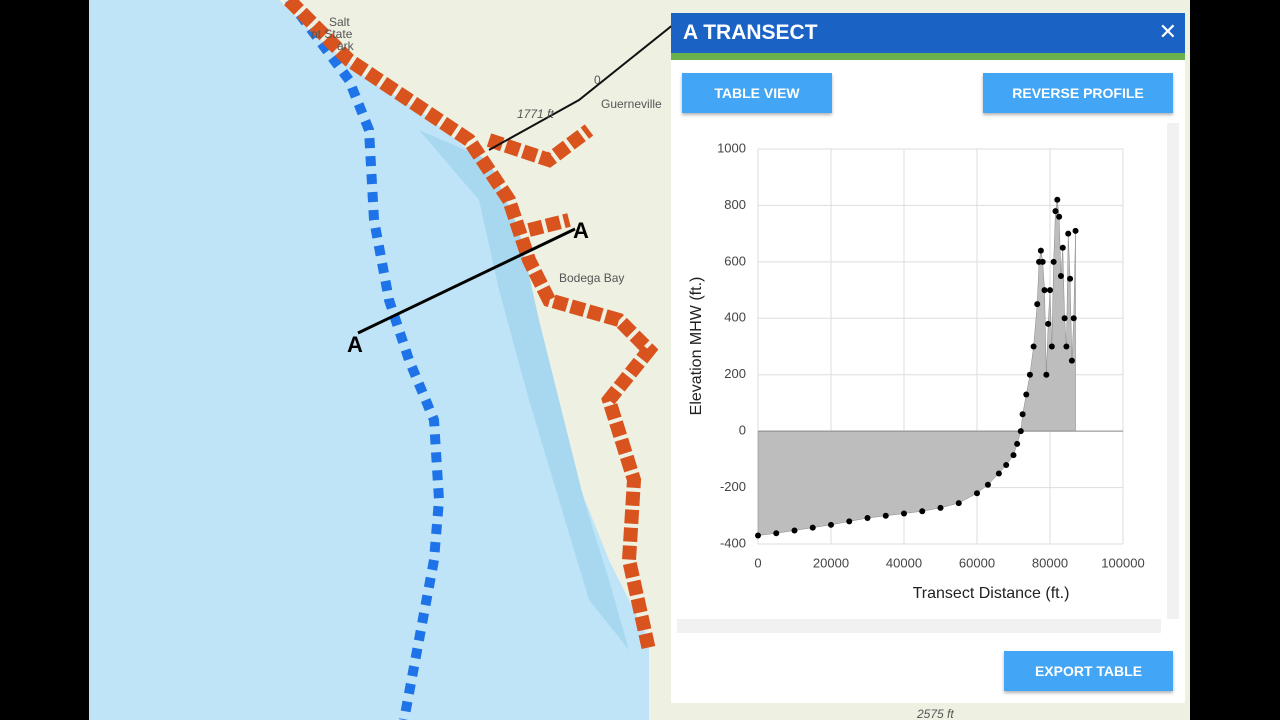 Image resolution: width=1280 pixels, height=720 pixels. I want to click on x-tick-label: 100000, so click(1122, 562).